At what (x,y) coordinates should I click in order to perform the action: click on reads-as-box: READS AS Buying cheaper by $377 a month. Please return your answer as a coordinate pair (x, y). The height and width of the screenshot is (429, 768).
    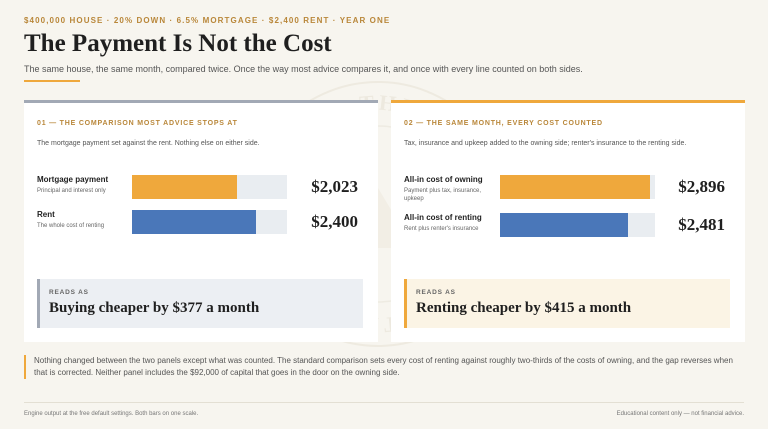
    Looking at the image, I should click on (200, 303).